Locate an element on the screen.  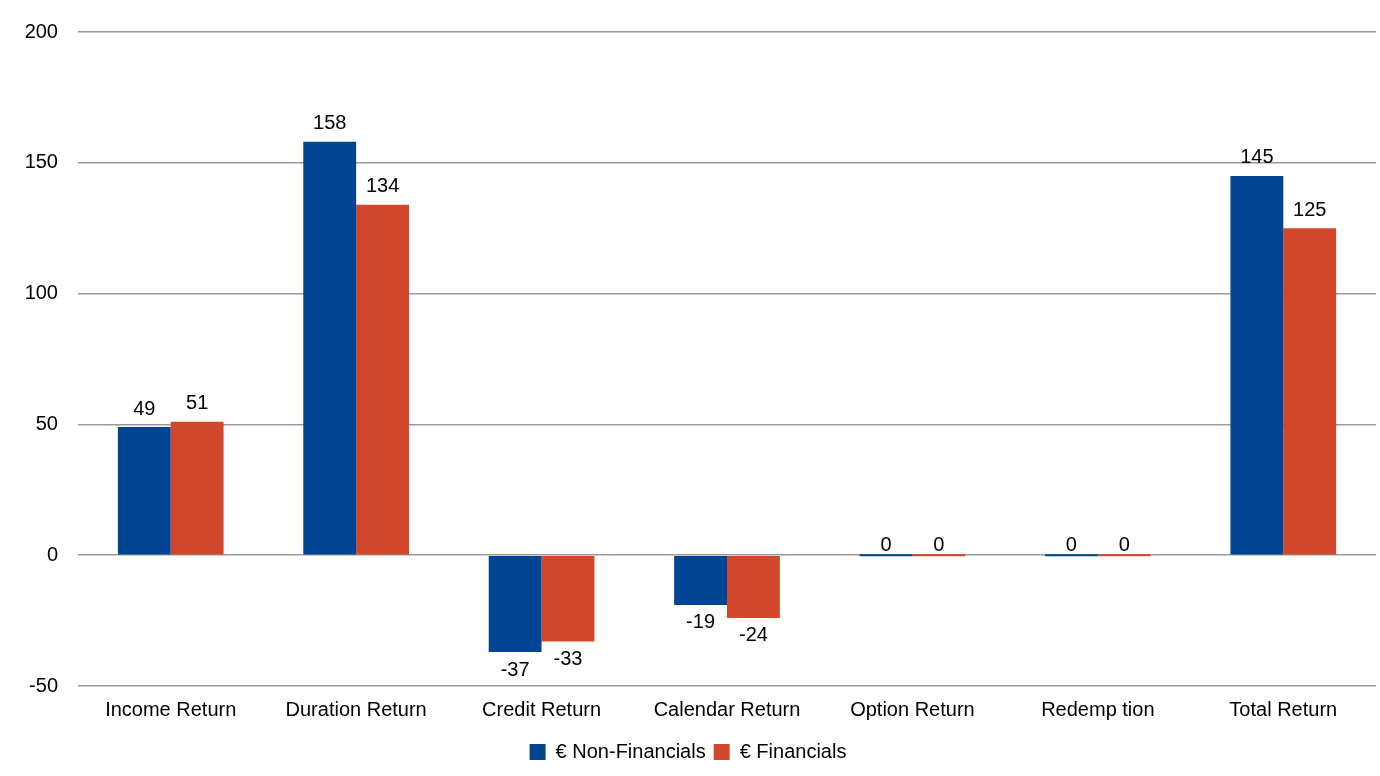
y-tick-label: 200 is located at coordinates (41, 30).